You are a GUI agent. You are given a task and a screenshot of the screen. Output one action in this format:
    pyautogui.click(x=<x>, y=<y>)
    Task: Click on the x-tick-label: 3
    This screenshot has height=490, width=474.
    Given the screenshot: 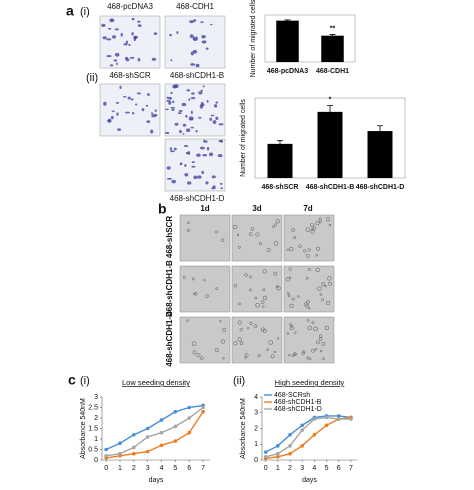 What is the action you would take?
    pyautogui.click(x=302, y=468)
    